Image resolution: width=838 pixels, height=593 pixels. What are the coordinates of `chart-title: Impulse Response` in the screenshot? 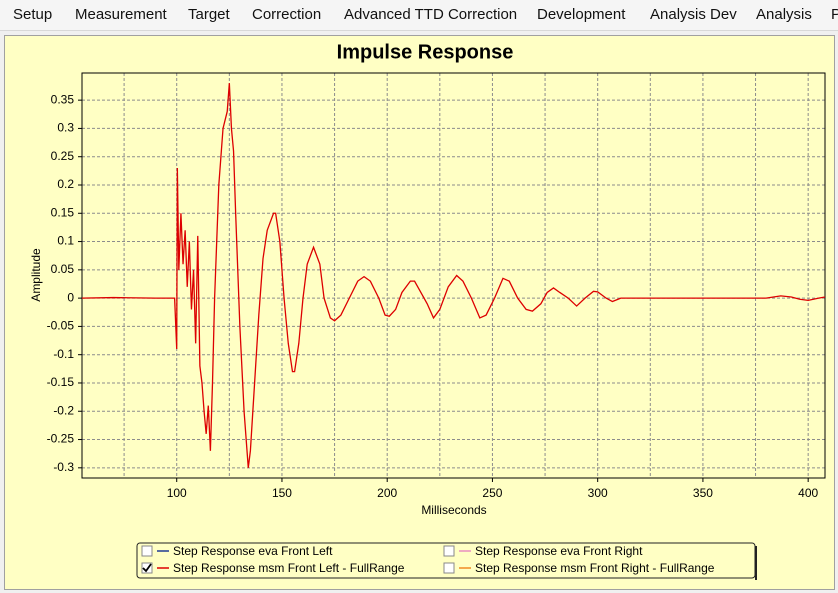 It's located at (425, 52).